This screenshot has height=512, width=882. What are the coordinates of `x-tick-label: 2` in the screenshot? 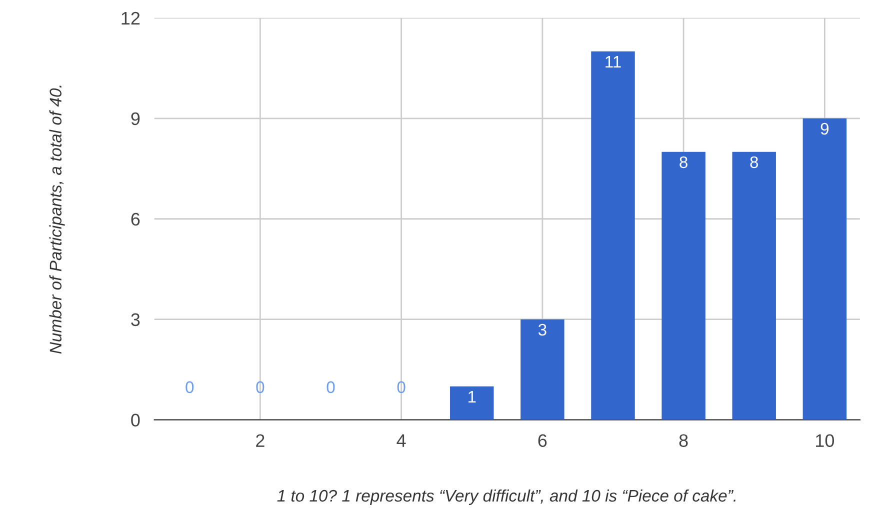 It's located at (260, 440).